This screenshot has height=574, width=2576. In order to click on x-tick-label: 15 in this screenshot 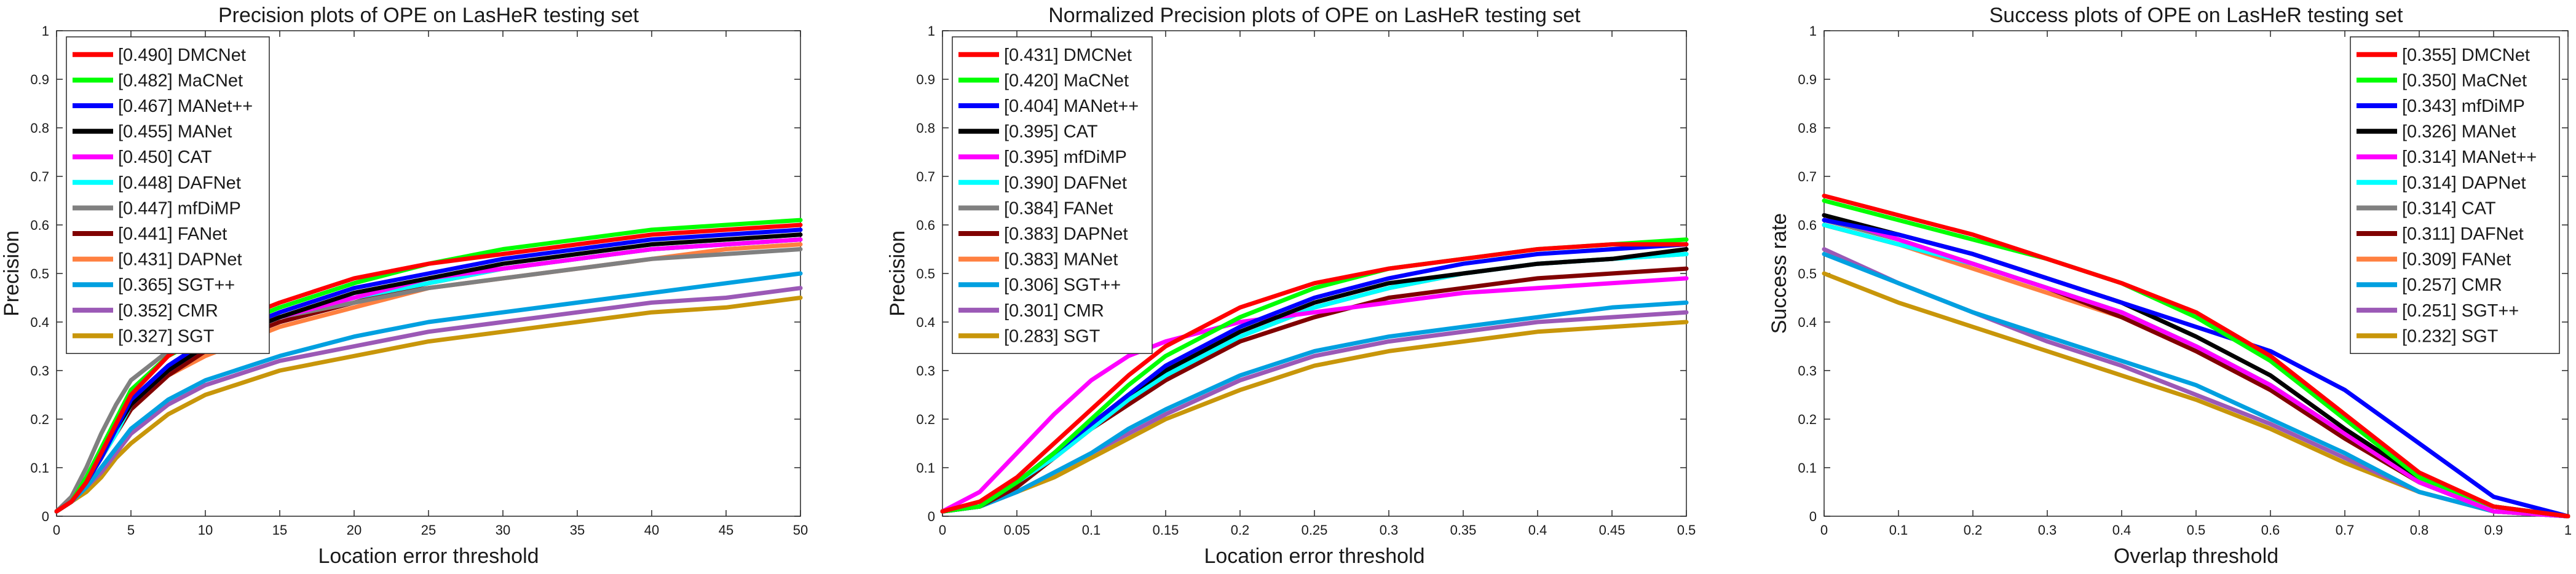, I will do `click(279, 530)`.